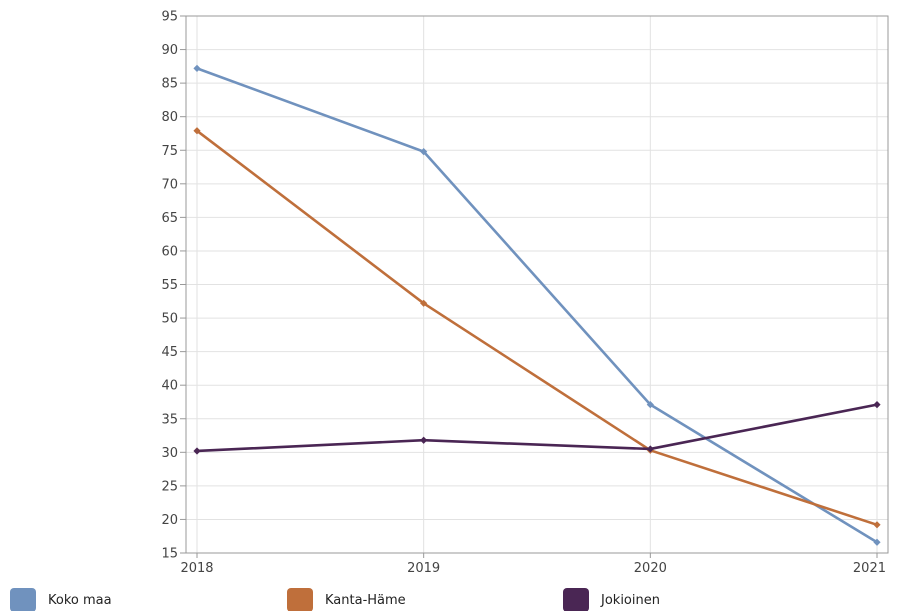 The height and width of the screenshot is (611, 897). Describe the element at coordinates (169, 84) in the screenshot. I see `y-tick-label: 85` at that location.